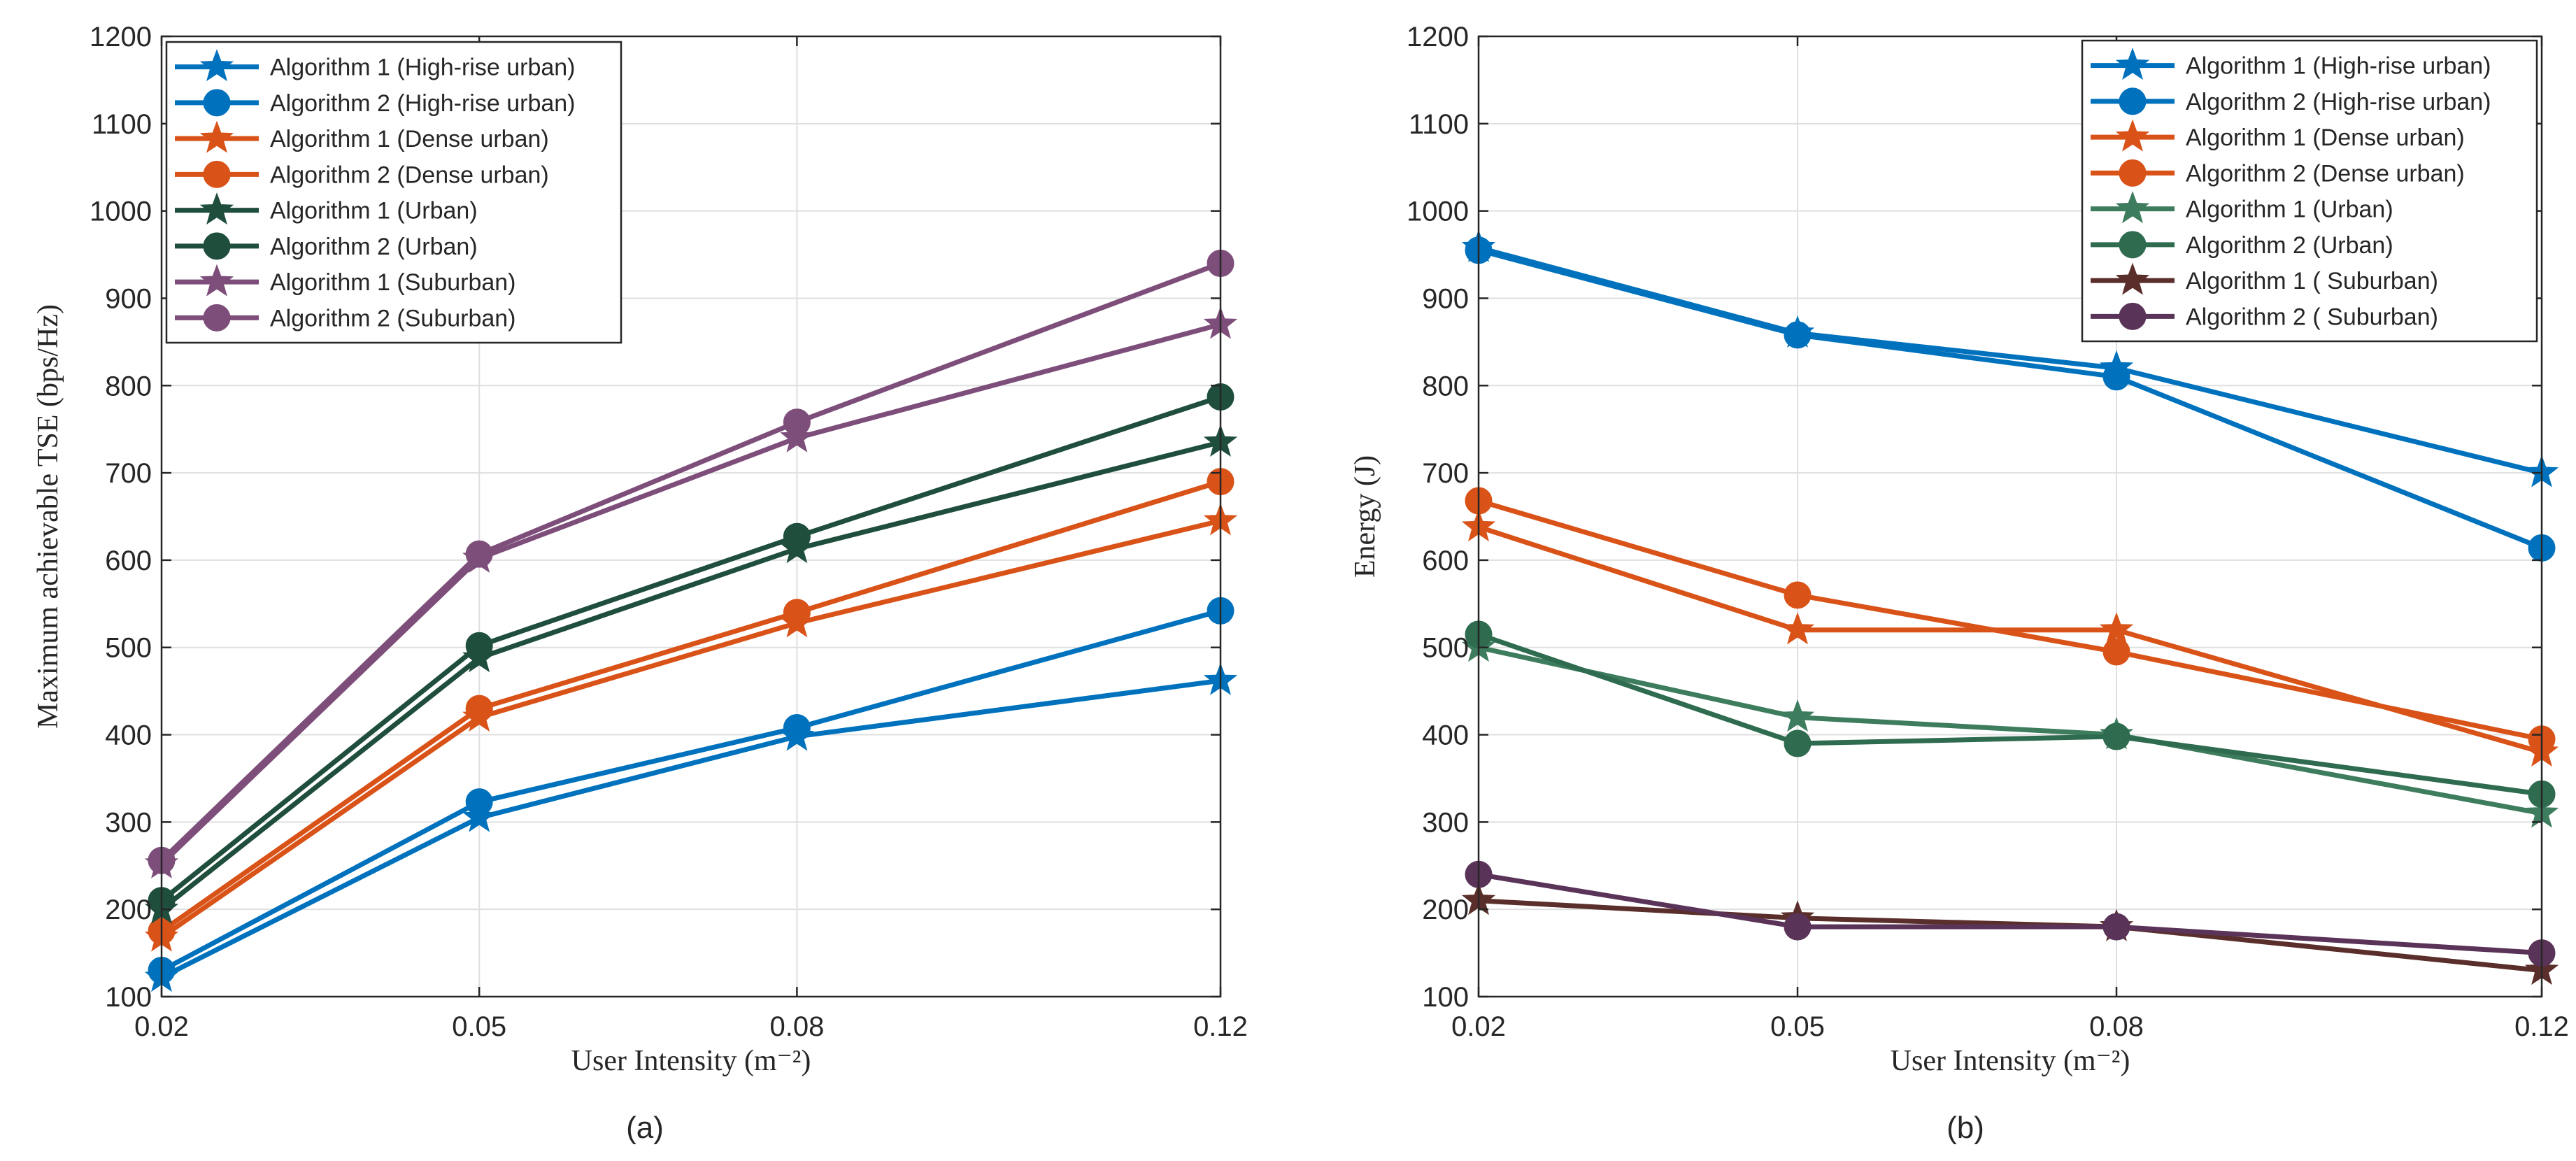 The width and height of the screenshot is (2576, 1161). I want to click on legend-item: Algorithm 1 (Suburban), so click(345, 280).